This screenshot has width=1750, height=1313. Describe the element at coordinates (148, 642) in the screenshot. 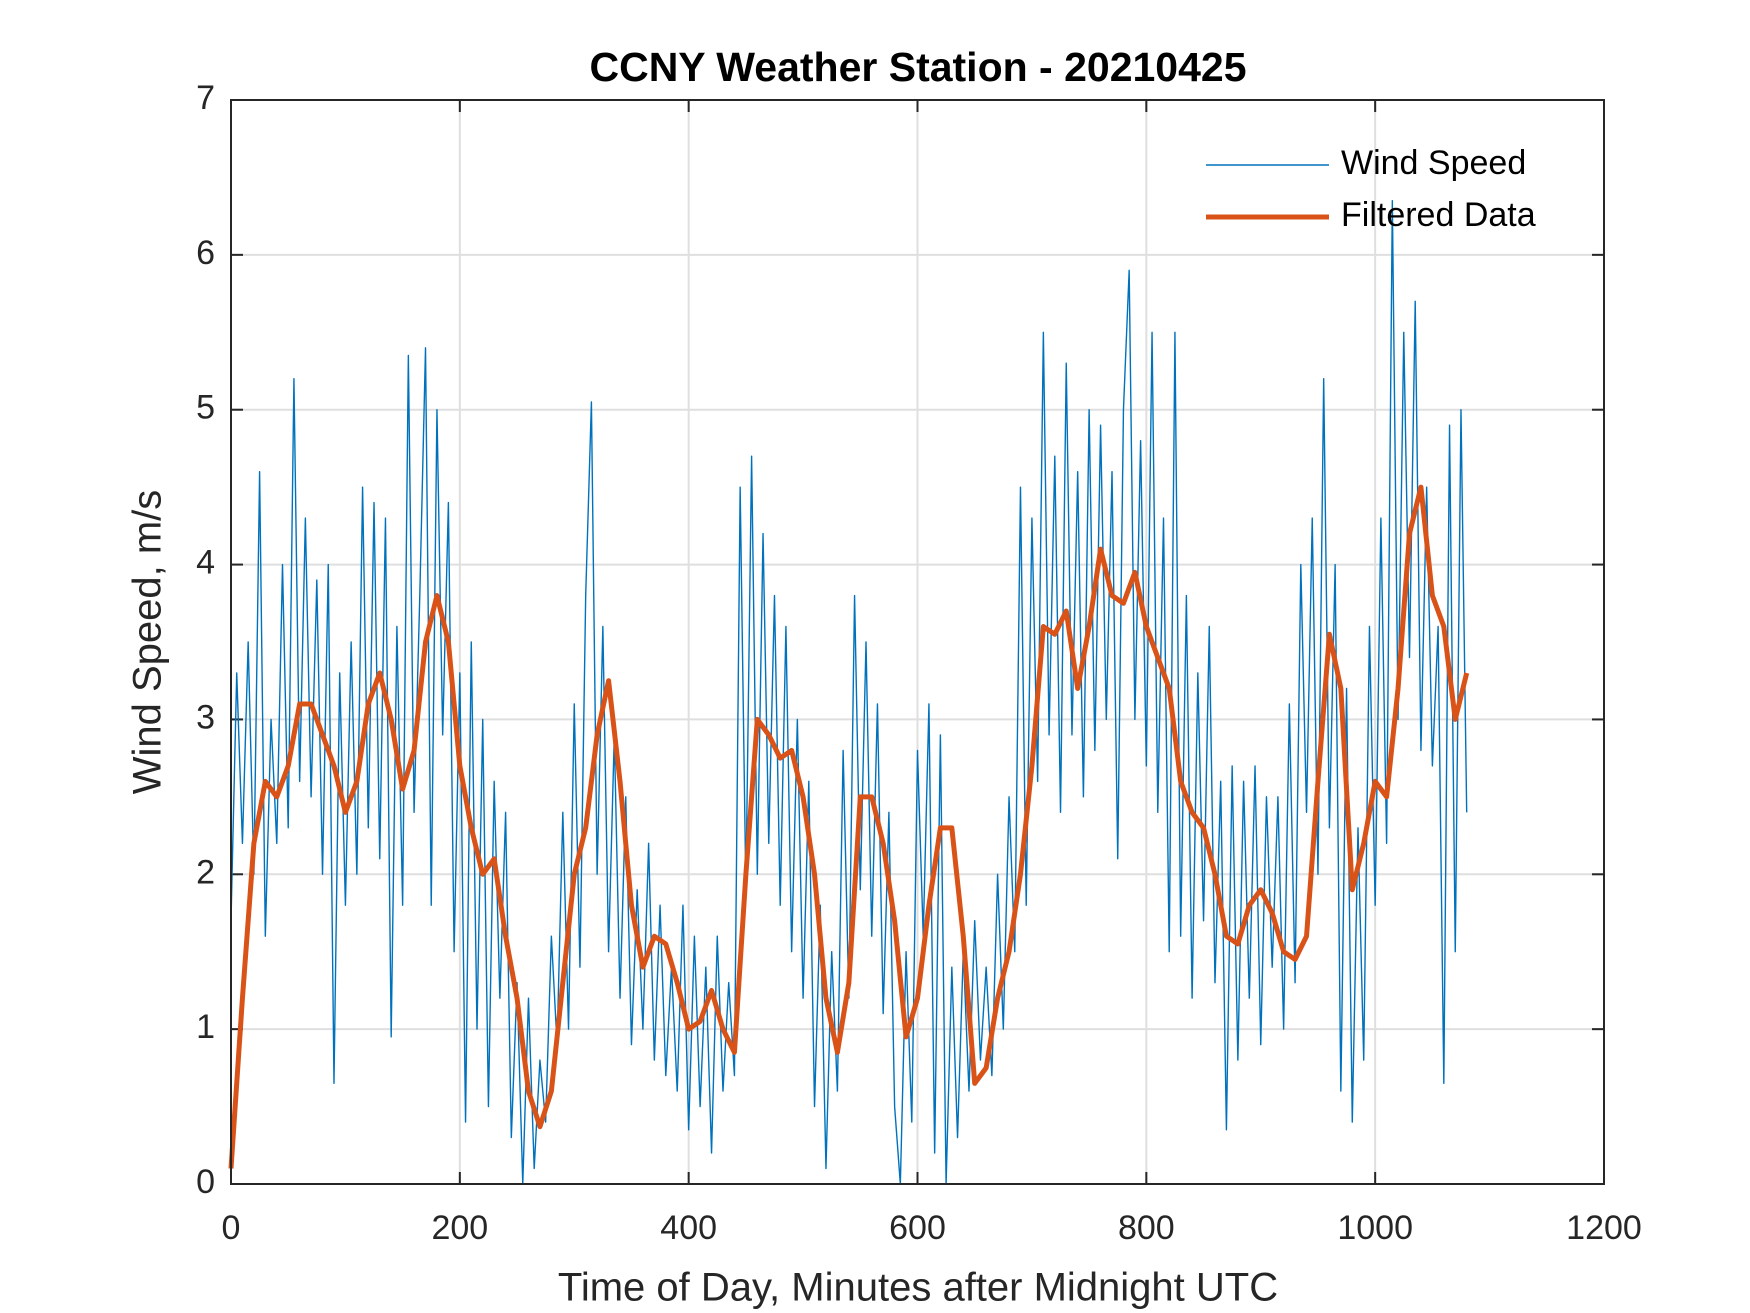

I see `y-axis-label: Wind Speed, m/s` at that location.